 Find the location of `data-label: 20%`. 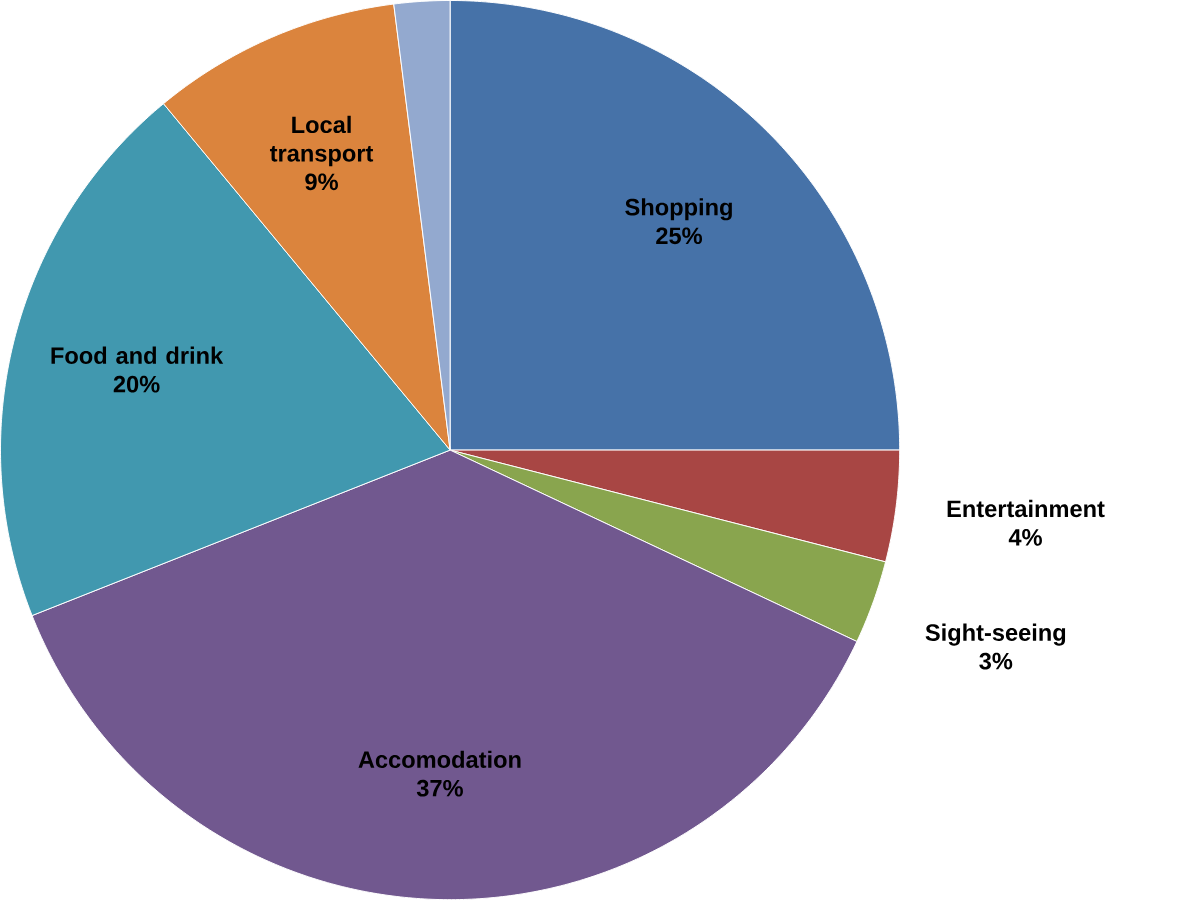

data-label: 20% is located at coordinates (136, 384).